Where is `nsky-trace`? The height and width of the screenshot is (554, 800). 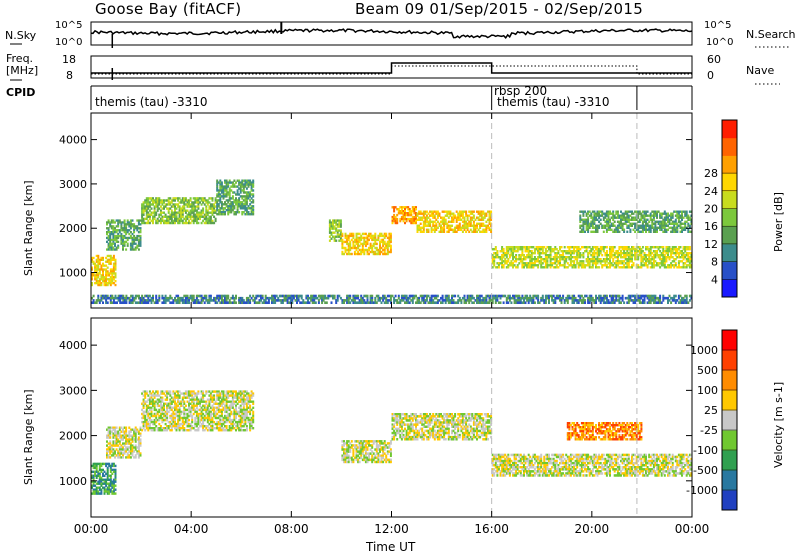 nsky-trace is located at coordinates (391, 33).